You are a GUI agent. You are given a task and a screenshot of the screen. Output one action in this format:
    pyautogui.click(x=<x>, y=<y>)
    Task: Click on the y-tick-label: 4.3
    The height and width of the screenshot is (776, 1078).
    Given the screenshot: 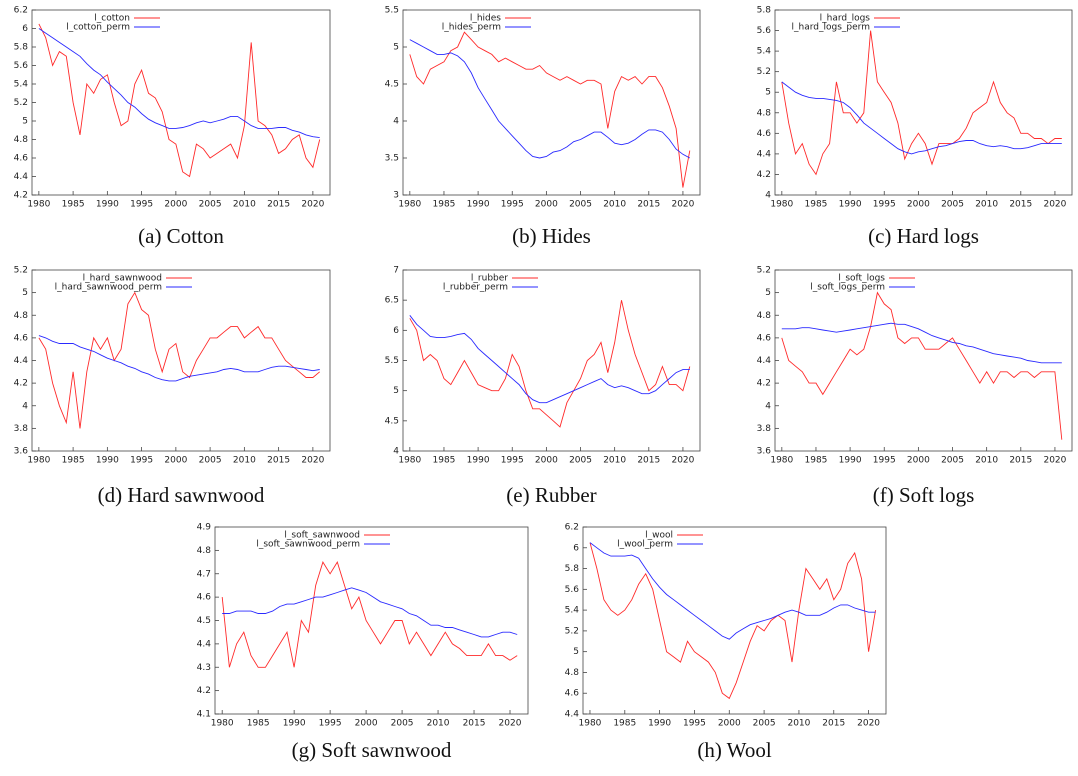 What is the action you would take?
    pyautogui.click(x=204, y=668)
    